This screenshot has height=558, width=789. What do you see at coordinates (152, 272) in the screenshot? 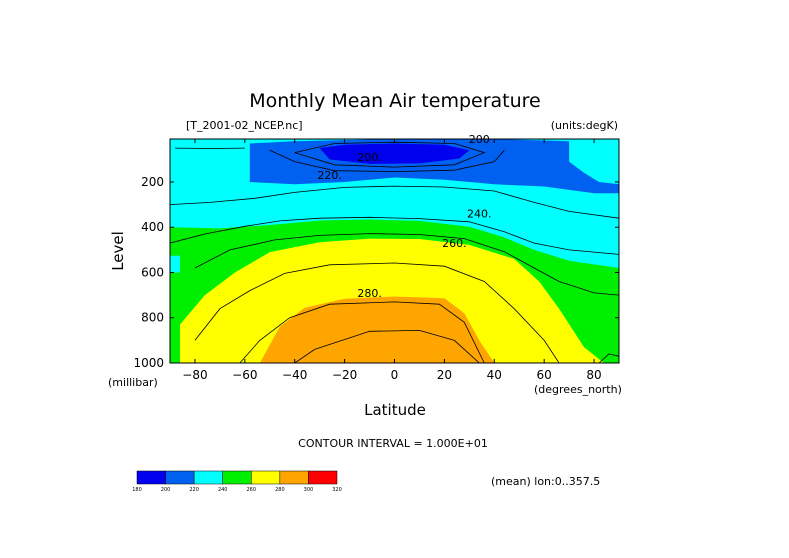
I see `y-tick-label: 600` at bounding box center [152, 272].